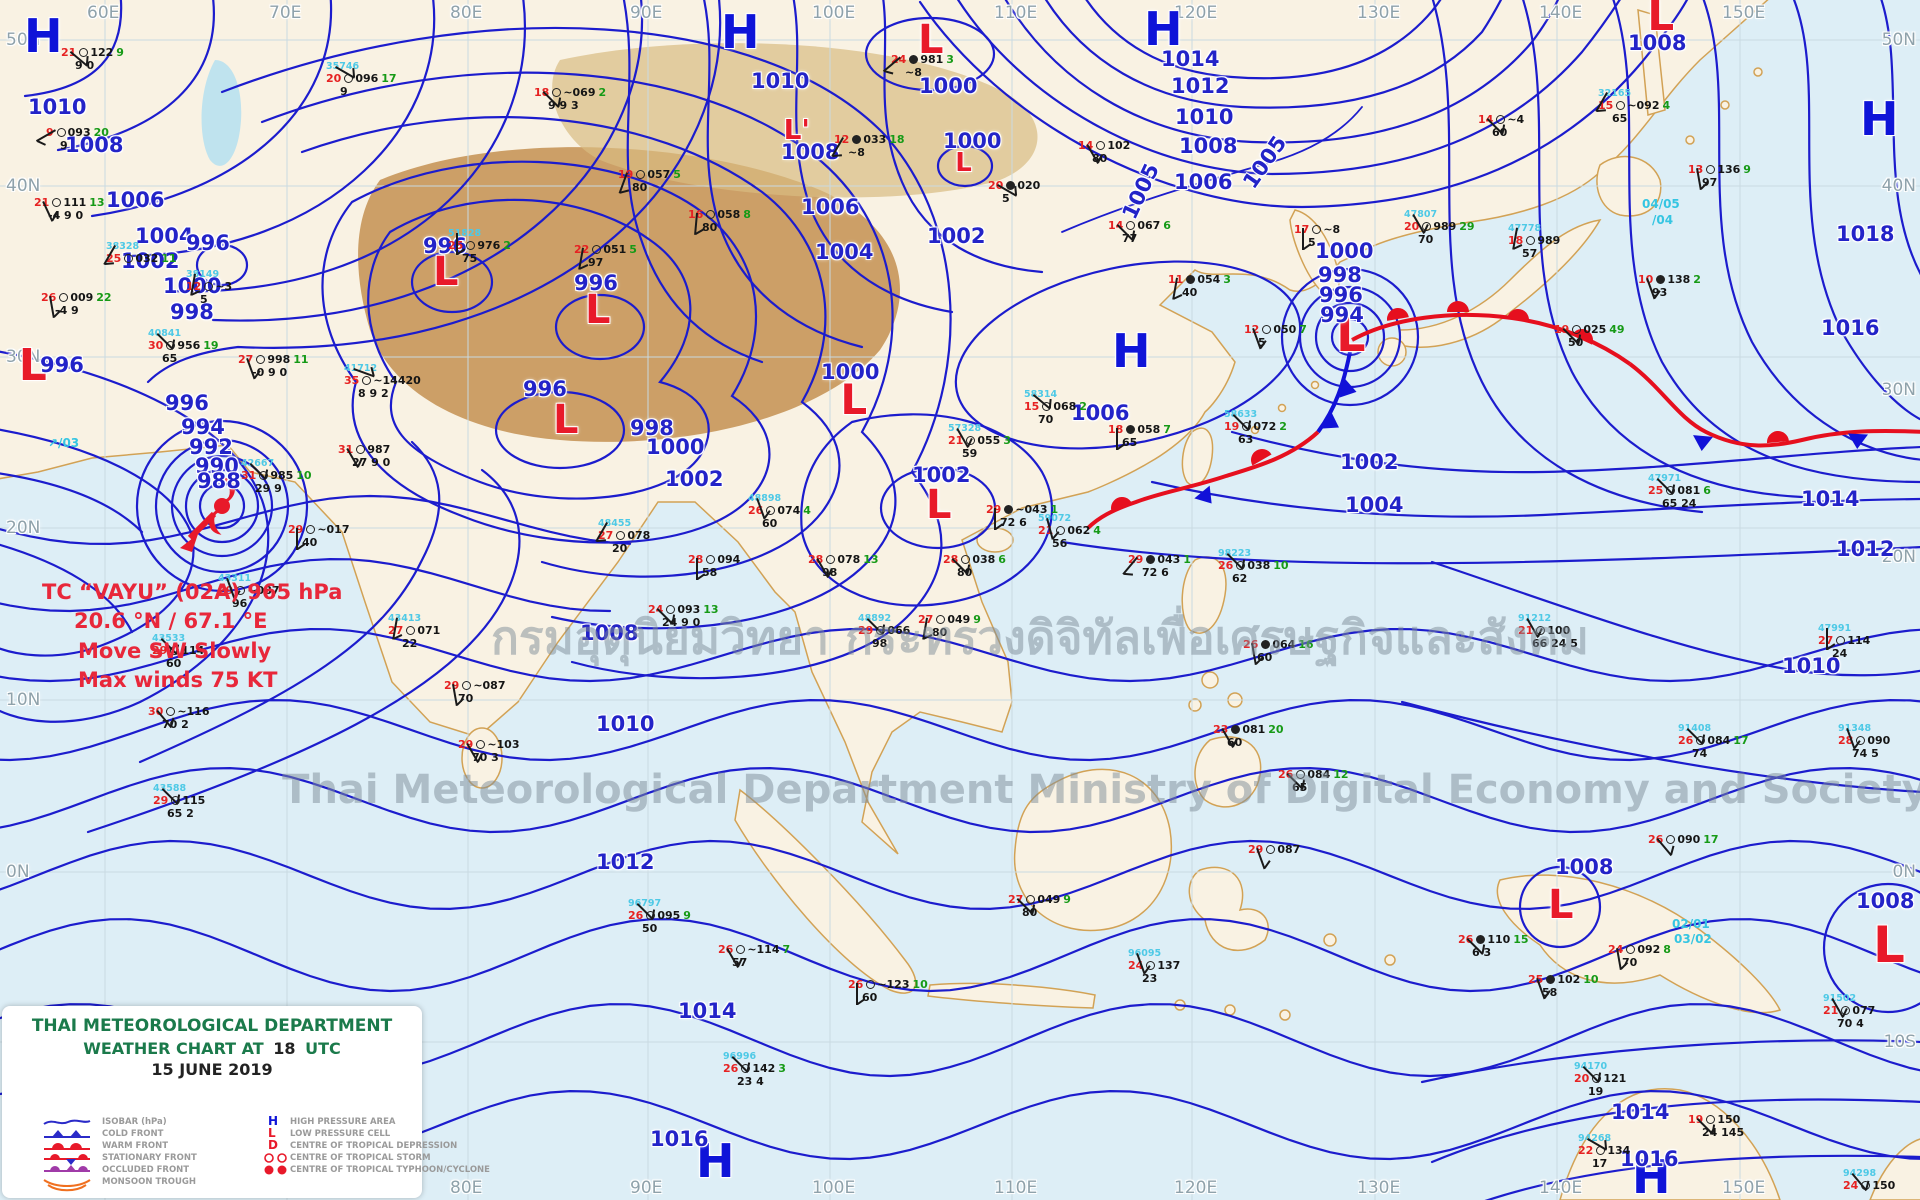 The image size is (1920, 1200). Describe the element at coordinates (1860, 1173) in the screenshot. I see `station-id: 94298` at that location.